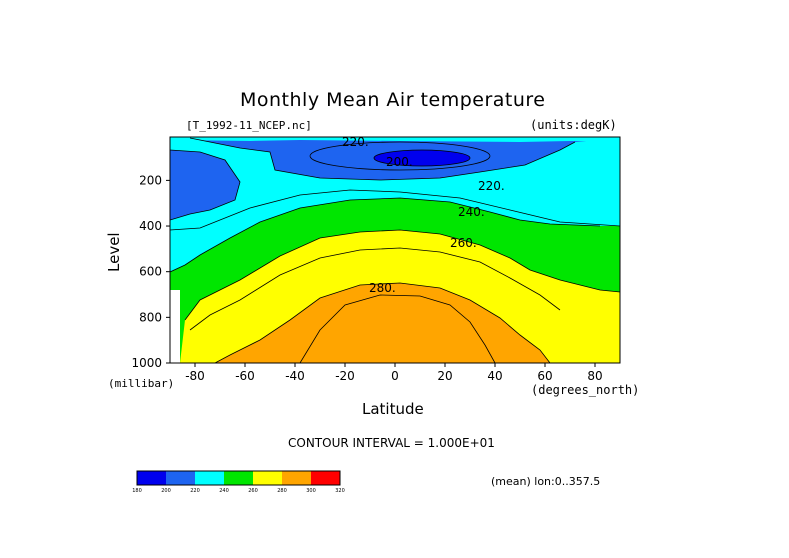 The height and width of the screenshot is (558, 789). Describe the element at coordinates (544, 376) in the screenshot. I see `x-tick-label: 60` at that location.